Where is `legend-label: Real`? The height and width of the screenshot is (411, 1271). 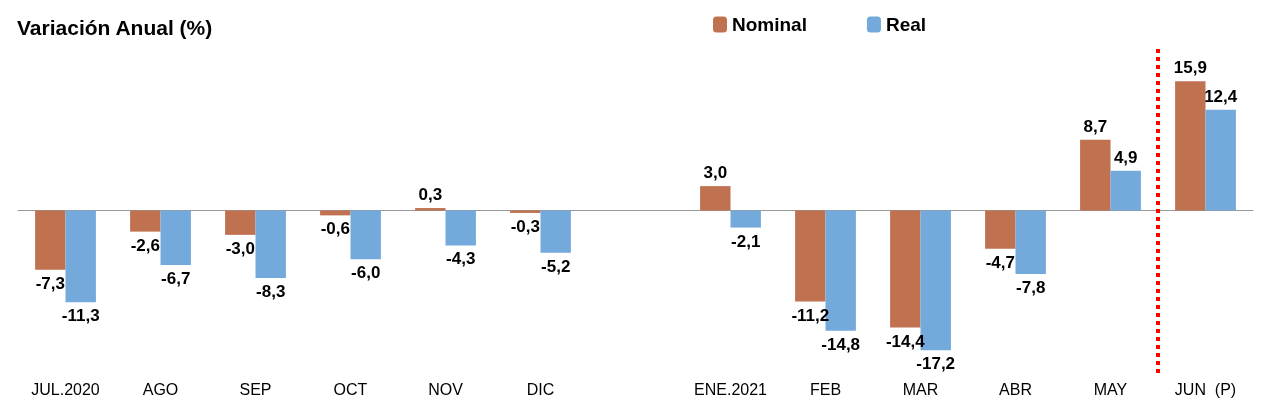 legend-label: Real is located at coordinates (906, 24).